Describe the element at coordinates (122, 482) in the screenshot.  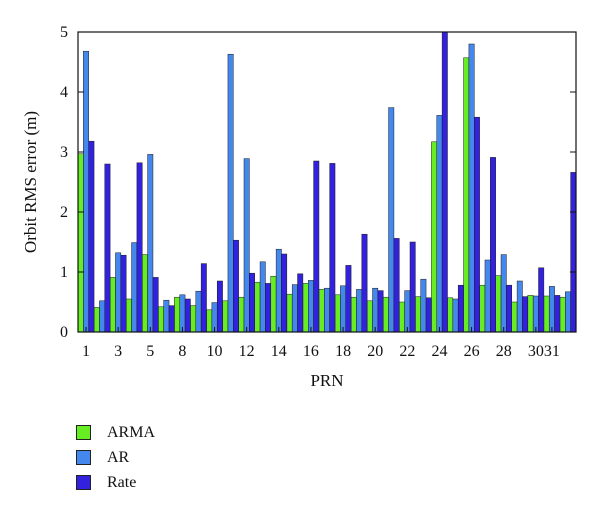
I see `legend-label-rate: Rate` at that location.